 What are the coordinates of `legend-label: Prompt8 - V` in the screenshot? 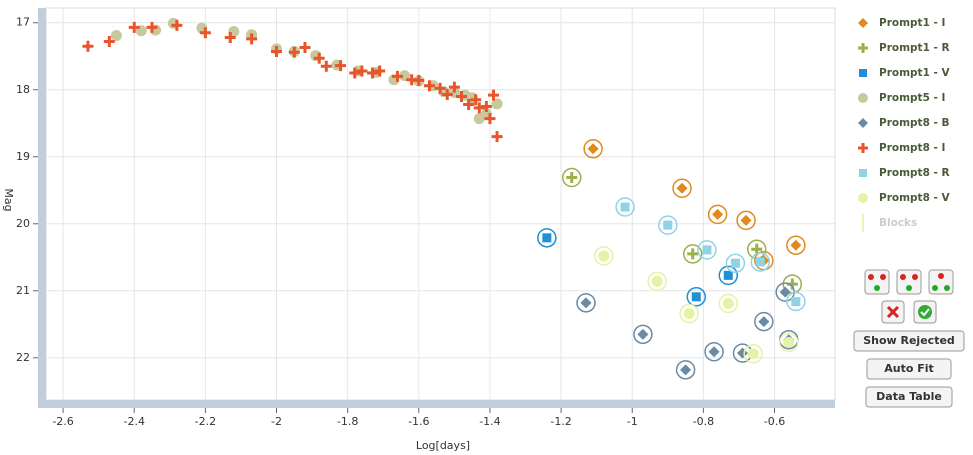 It's located at (915, 198).